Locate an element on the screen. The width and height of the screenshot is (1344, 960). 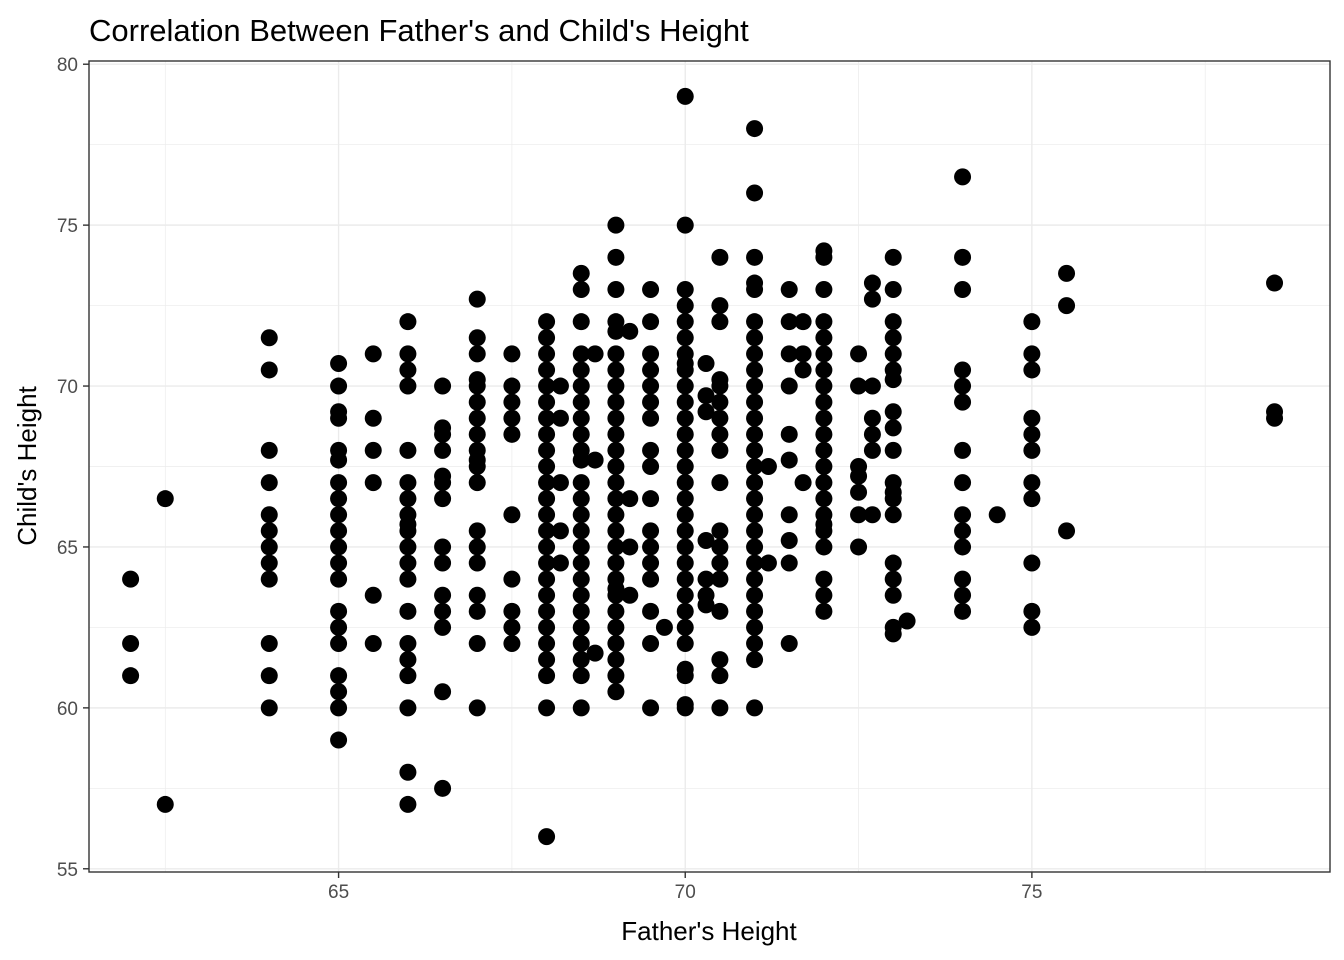
y-tick-label: 65 is located at coordinates (67, 548).